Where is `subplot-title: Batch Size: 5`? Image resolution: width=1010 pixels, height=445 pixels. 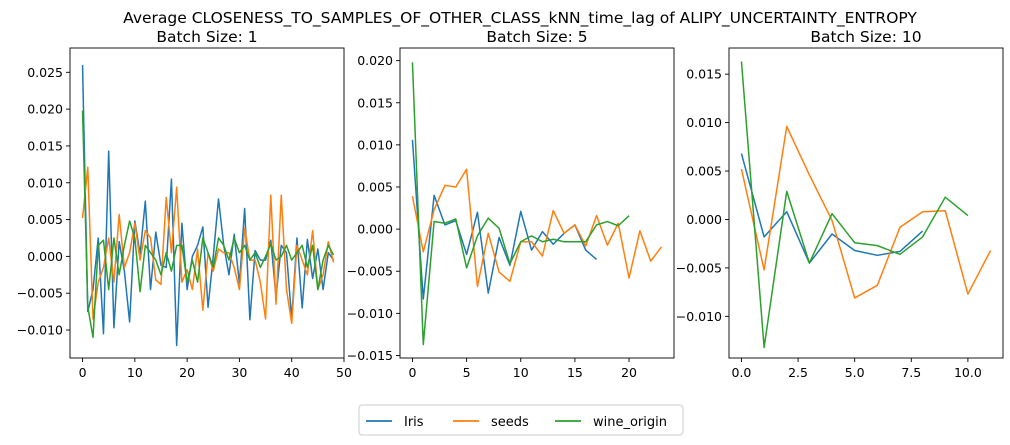
subplot-title: Batch Size: 5 is located at coordinates (536, 37).